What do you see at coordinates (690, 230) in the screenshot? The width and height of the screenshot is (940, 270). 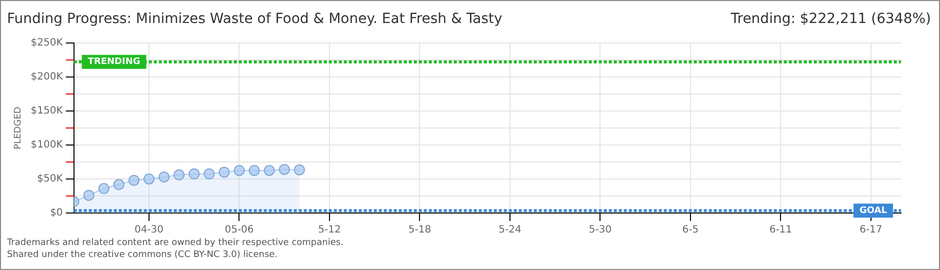 I see `x-tick-label: 6-5` at bounding box center [690, 230].